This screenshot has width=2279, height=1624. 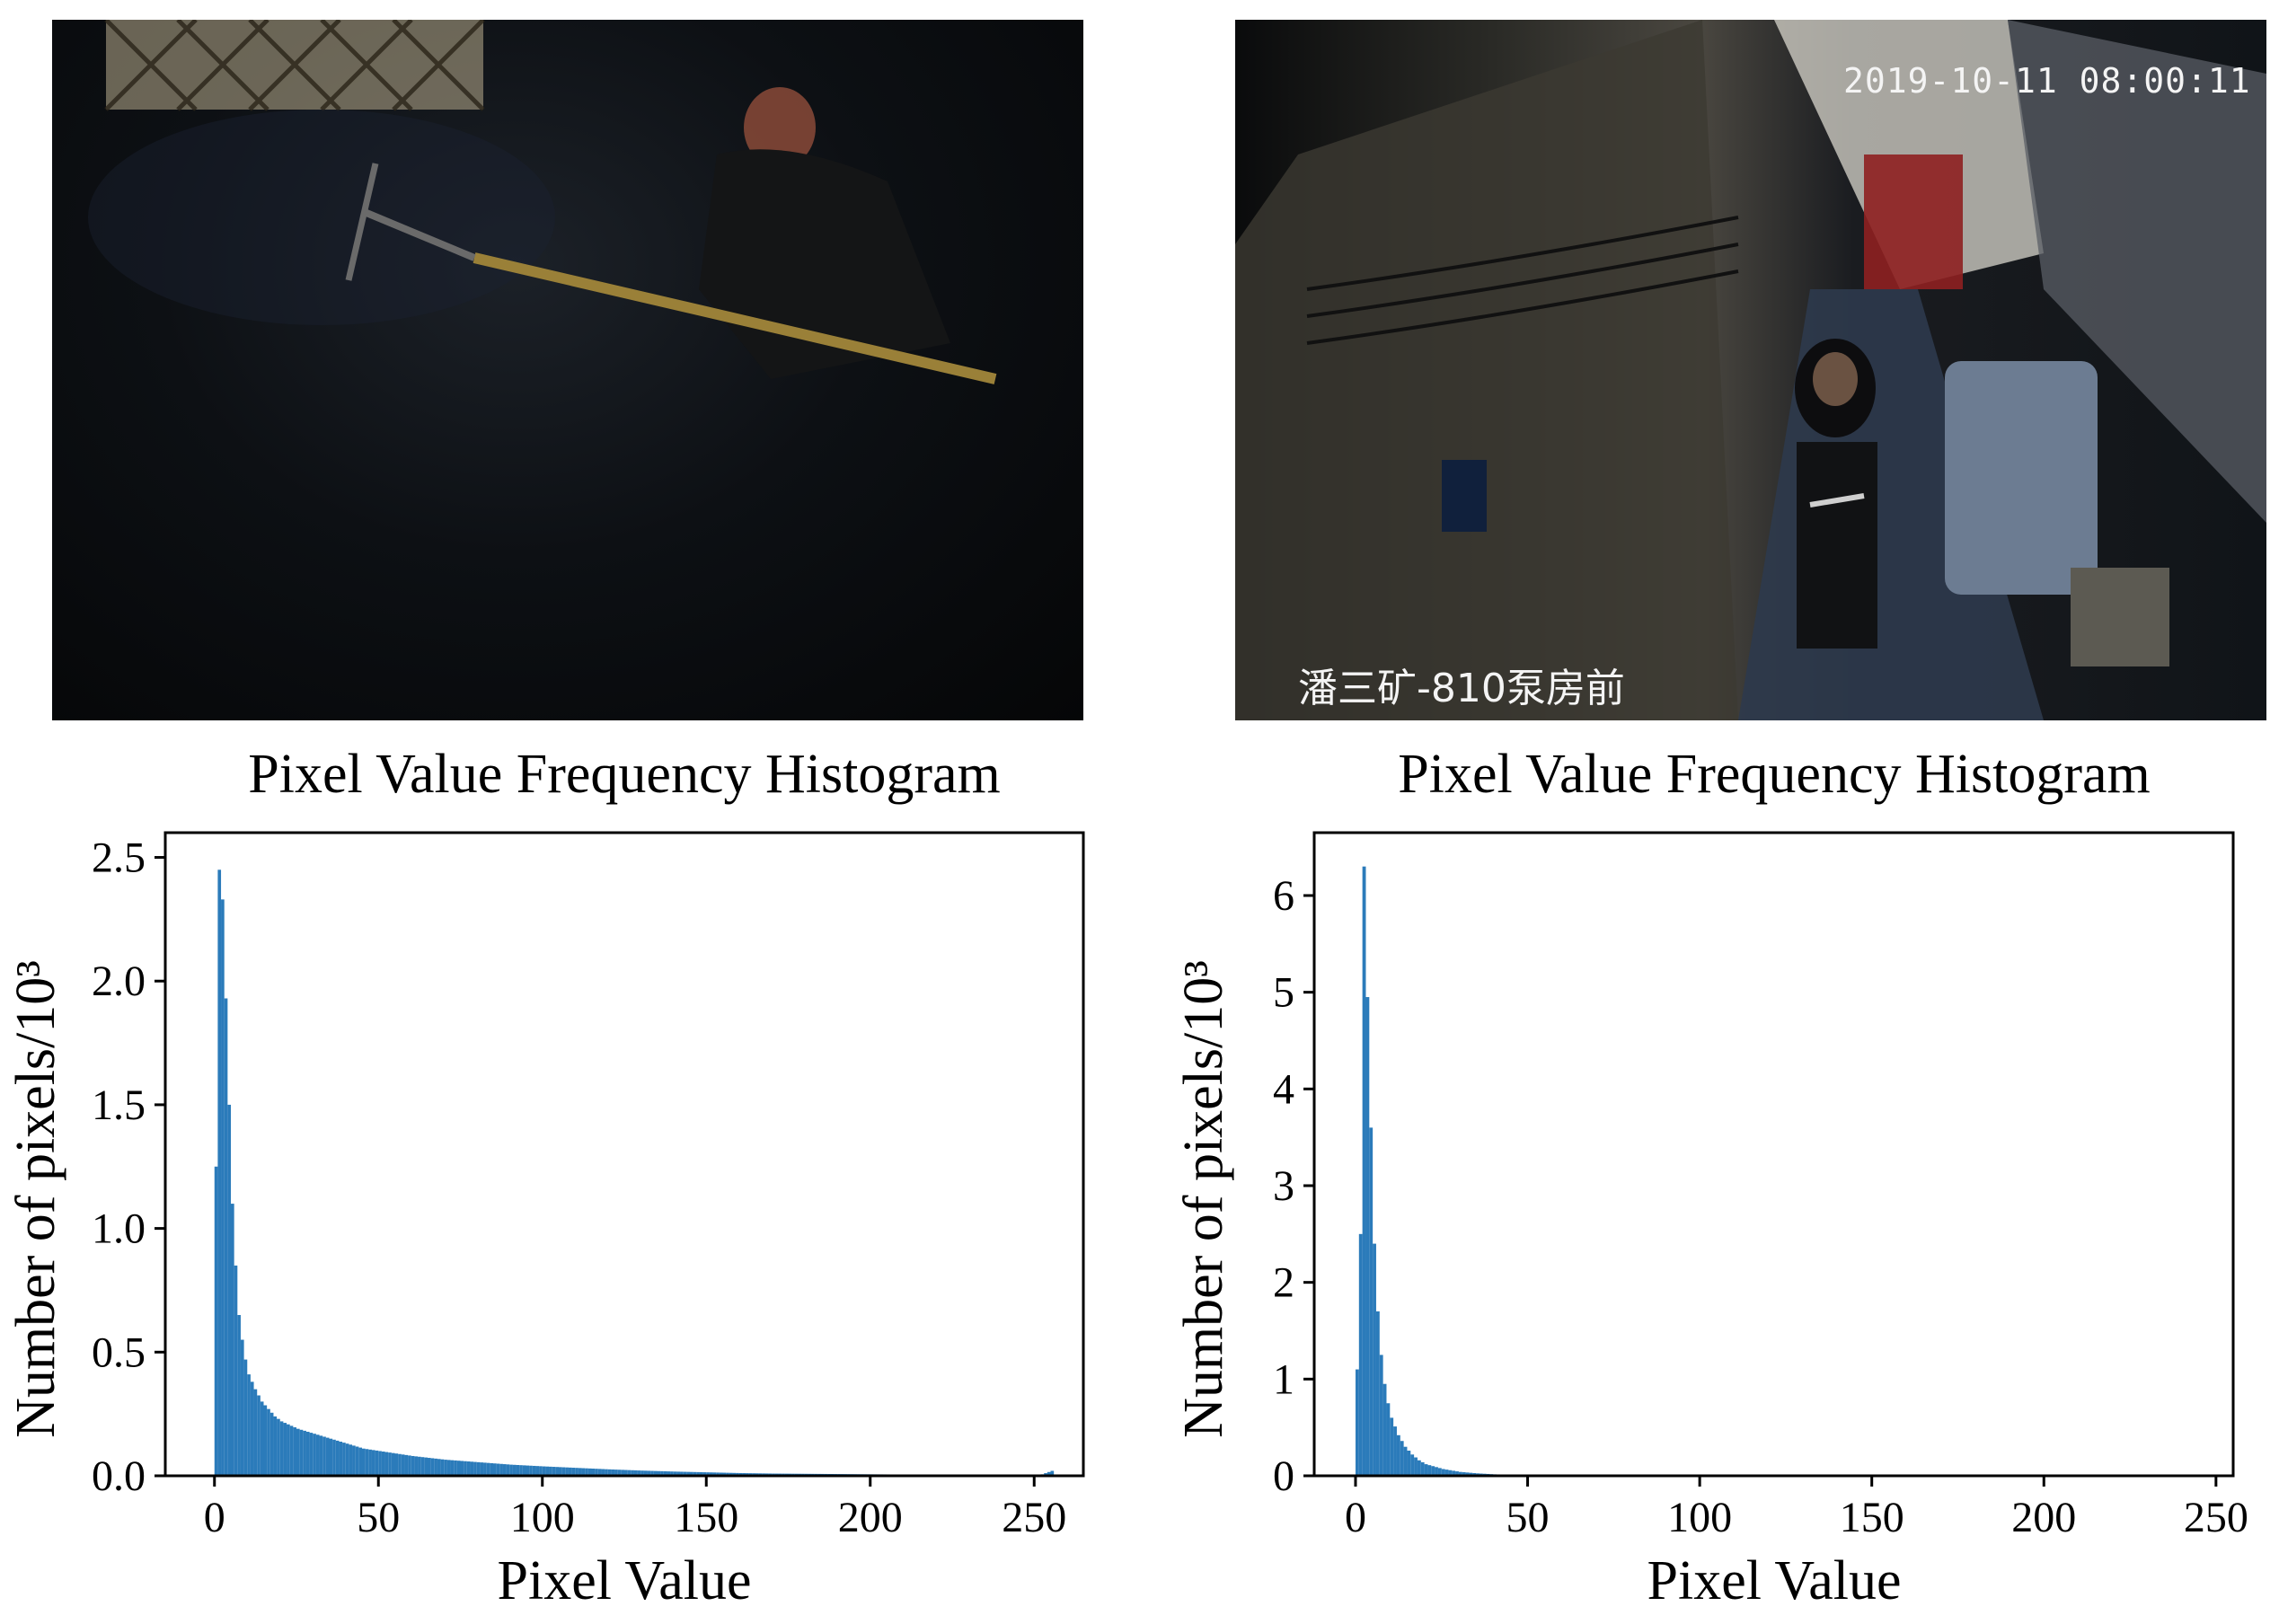 What do you see at coordinates (1283, 1476) in the screenshot?
I see `y-tick-label: 0` at bounding box center [1283, 1476].